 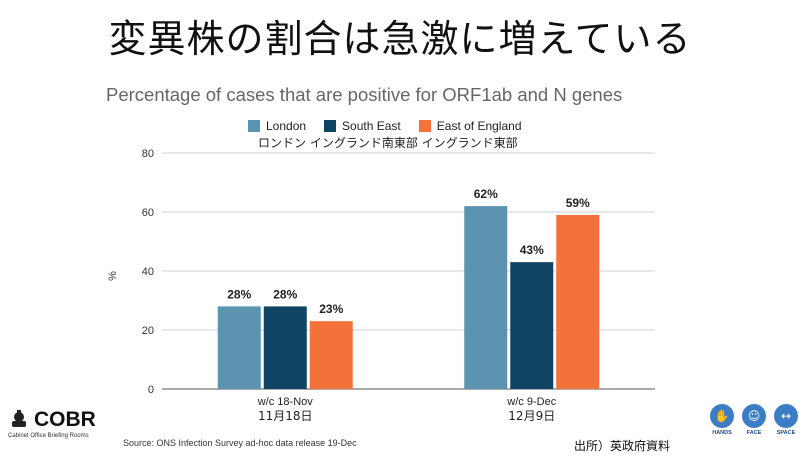 I want to click on y-tick-label: 40, so click(x=148, y=272).